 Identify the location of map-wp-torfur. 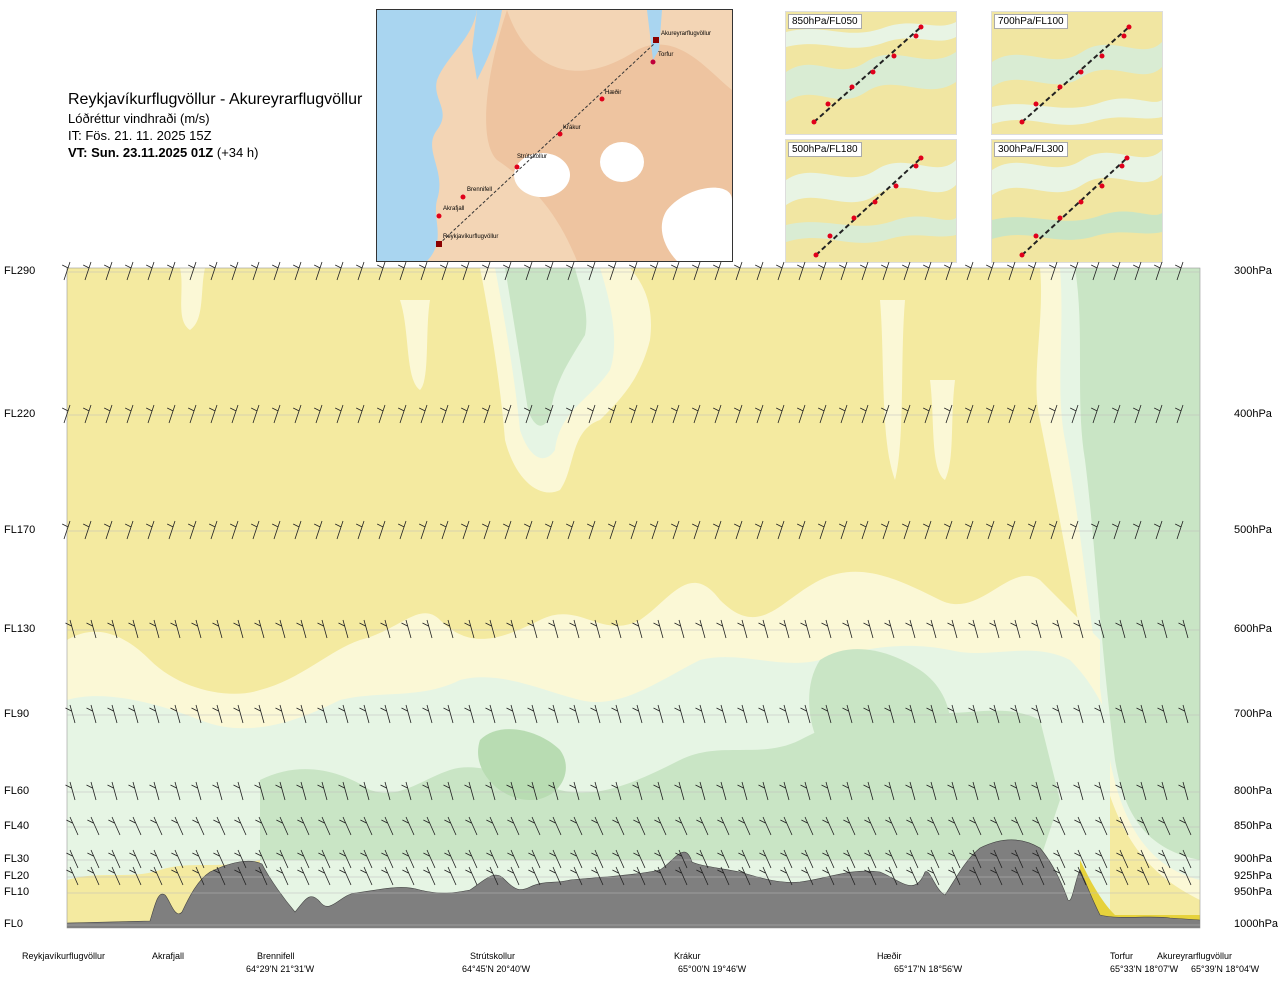
(653, 62).